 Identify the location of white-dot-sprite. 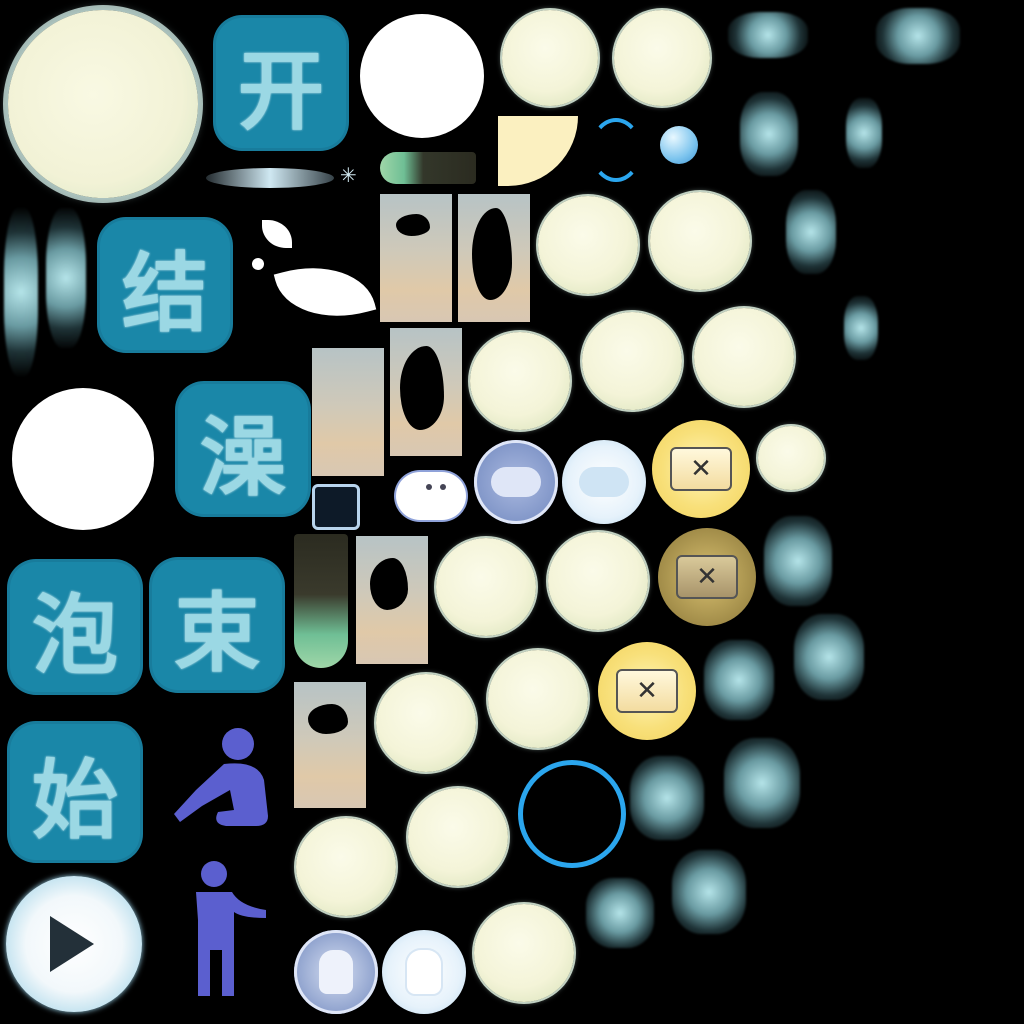
(258, 264).